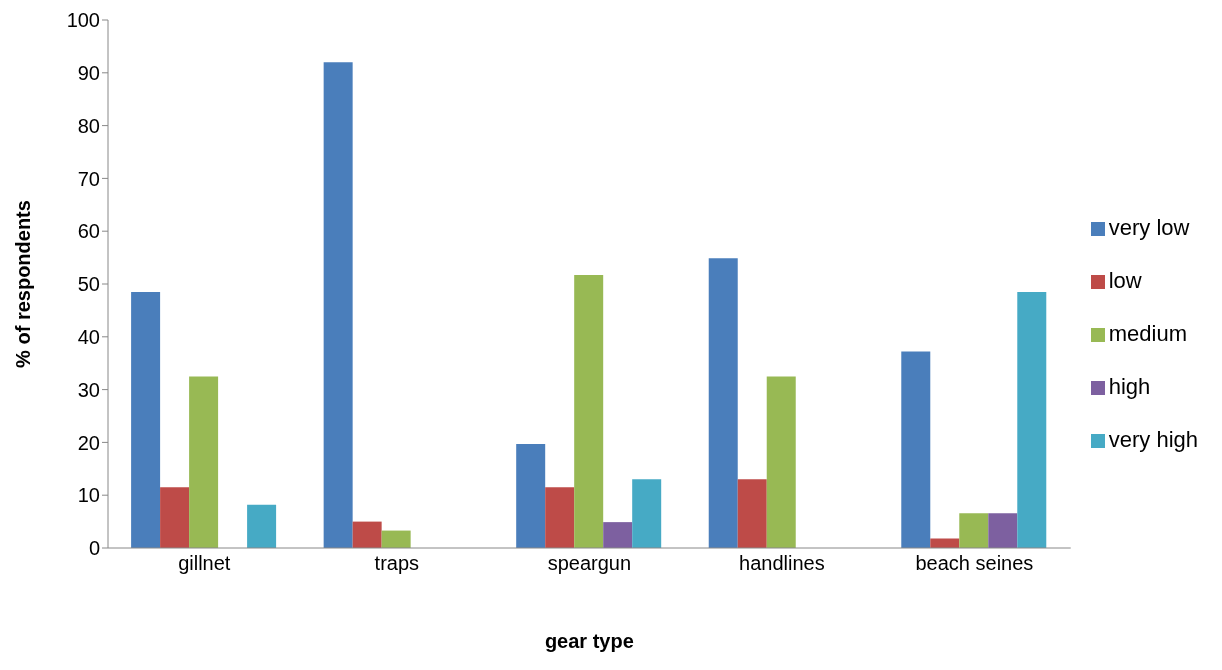 This screenshot has height=670, width=1222. I want to click on y-tick-label: 60, so click(88, 231).